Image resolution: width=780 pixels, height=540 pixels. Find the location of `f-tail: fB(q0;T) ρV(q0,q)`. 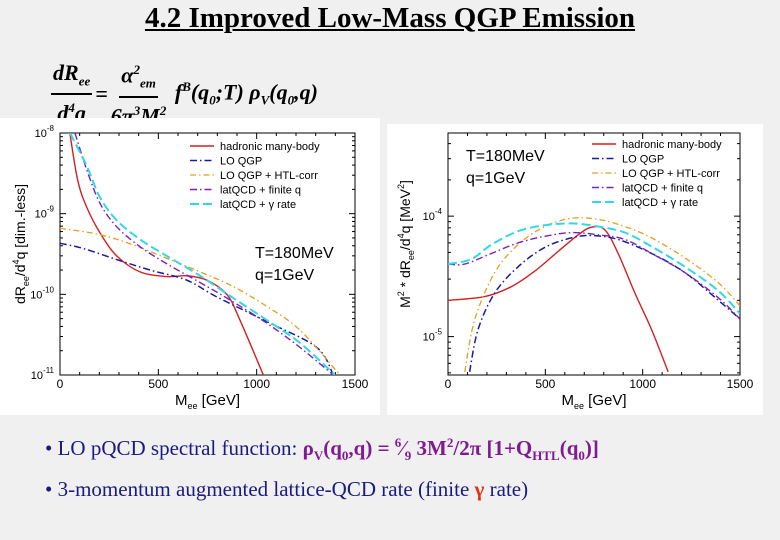

f-tail: fB(q0;T) ρV(q0,q) is located at coordinates (243, 94).